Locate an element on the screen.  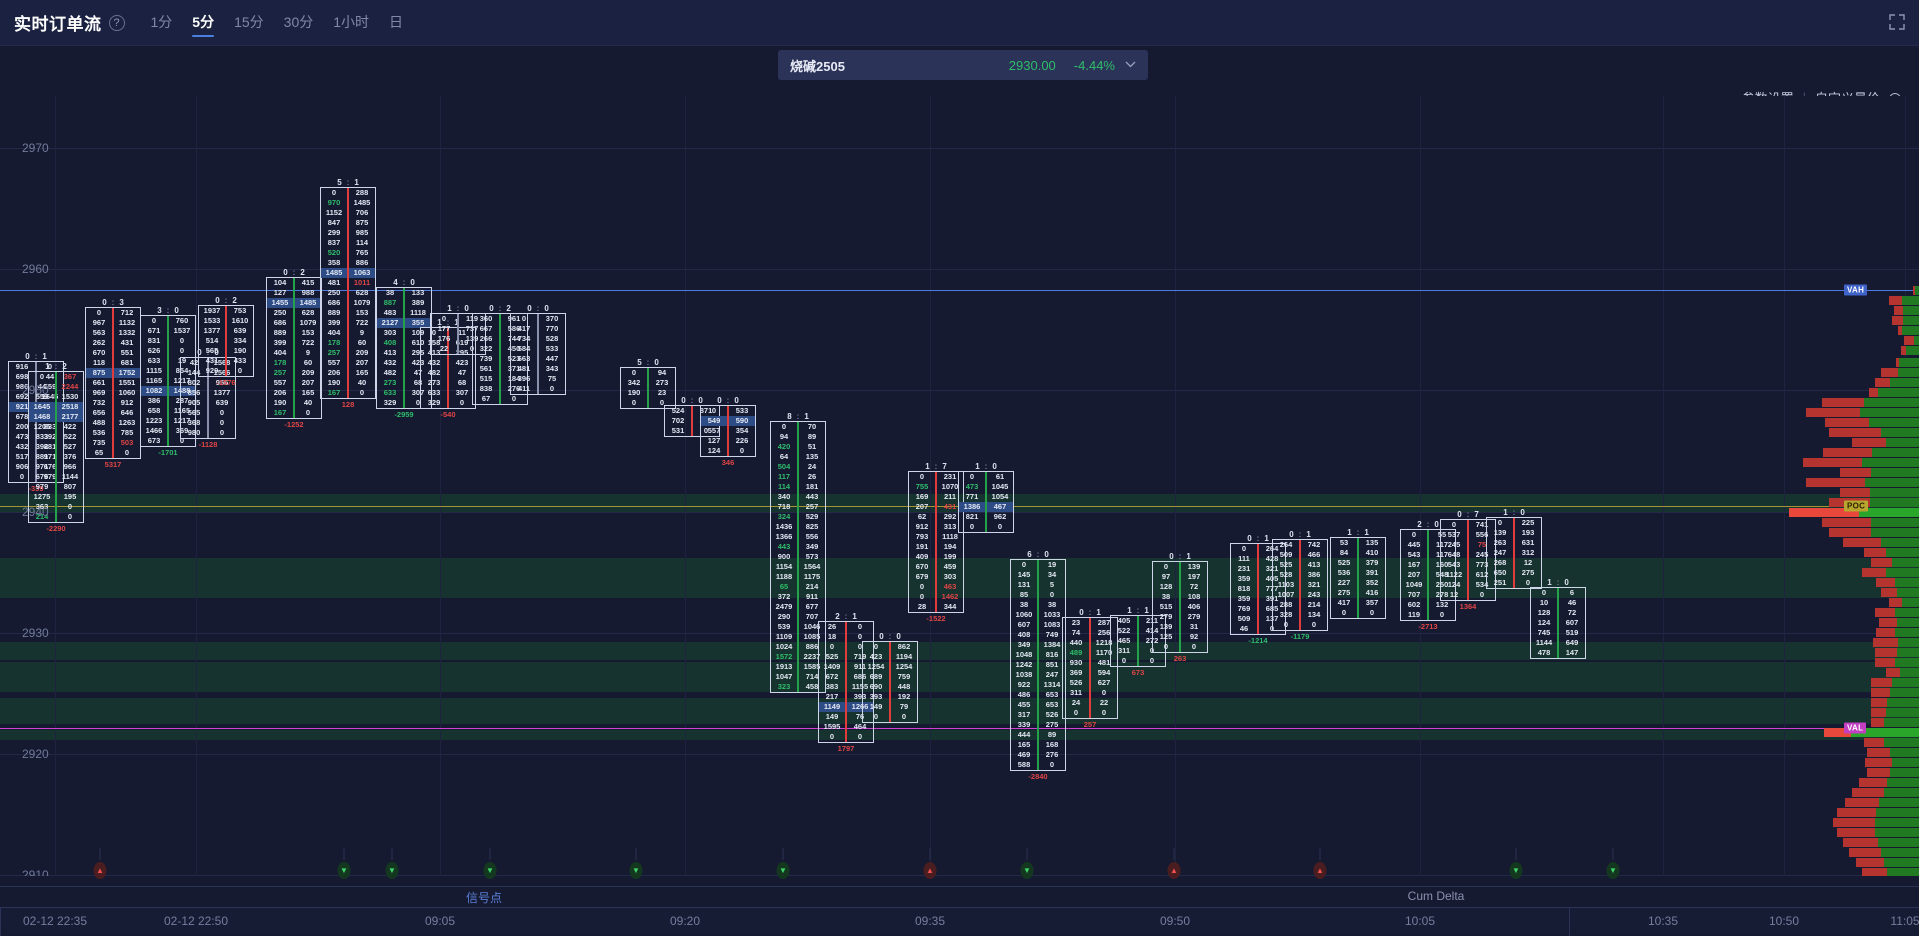
tab-1: 5分 is located at coordinates (203, 24).